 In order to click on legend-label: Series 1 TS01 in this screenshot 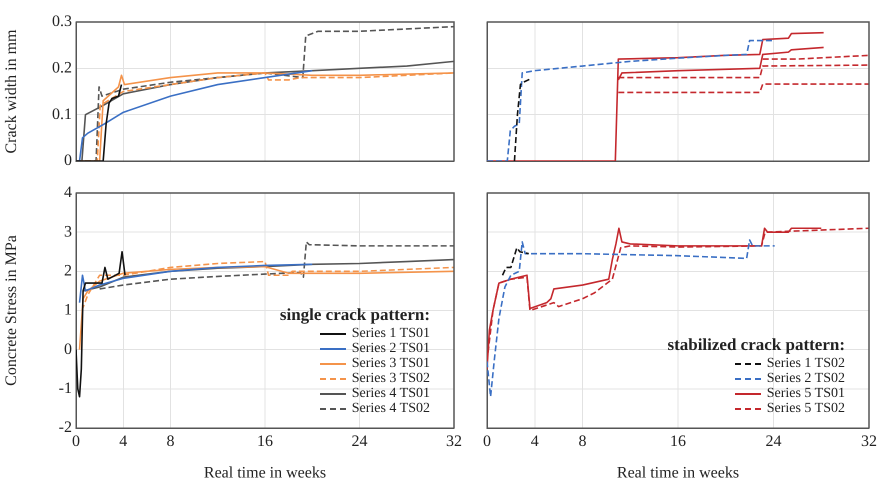, I will do `click(391, 333)`.